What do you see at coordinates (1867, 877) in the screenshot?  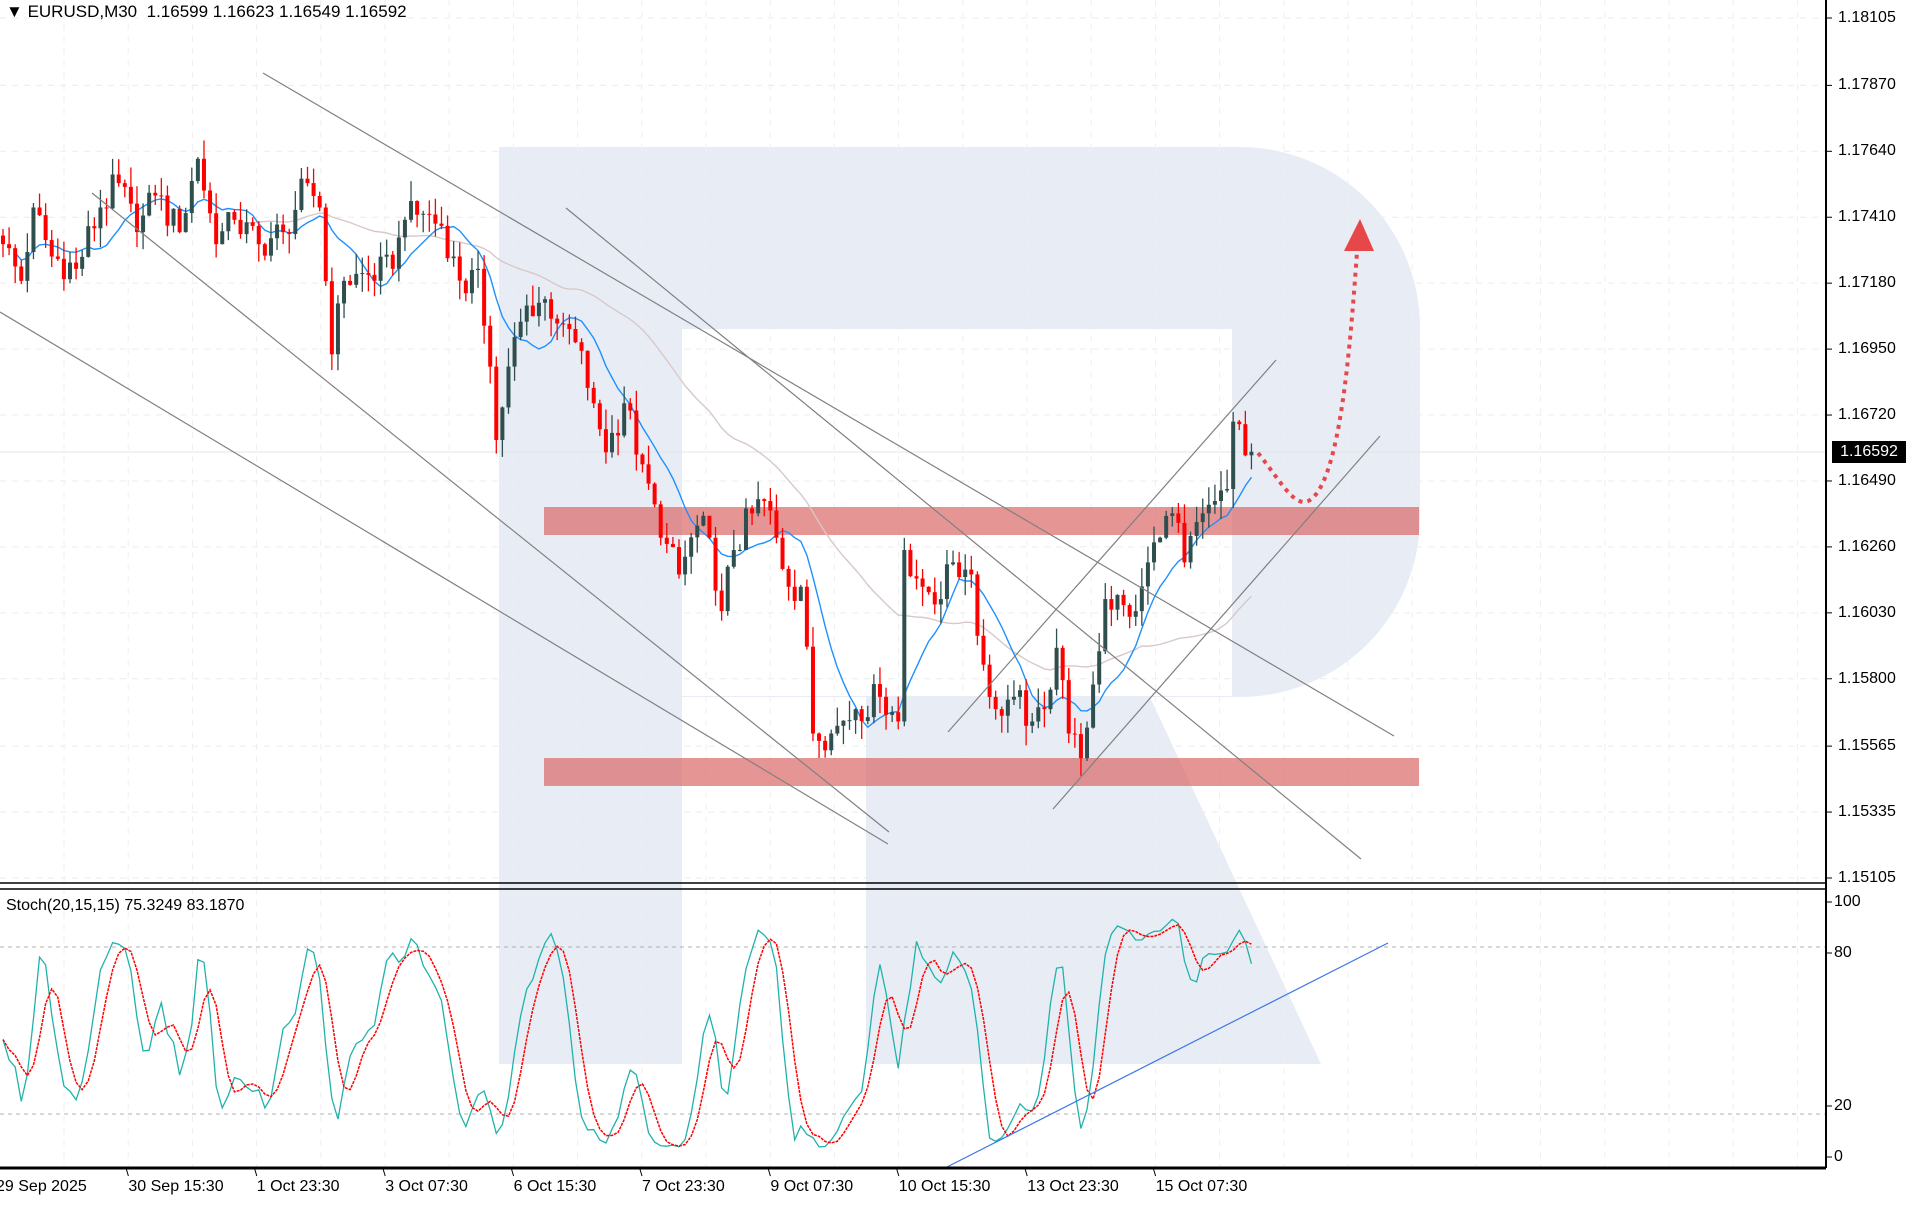 I see `price-tick-label: 1.15105` at bounding box center [1867, 877].